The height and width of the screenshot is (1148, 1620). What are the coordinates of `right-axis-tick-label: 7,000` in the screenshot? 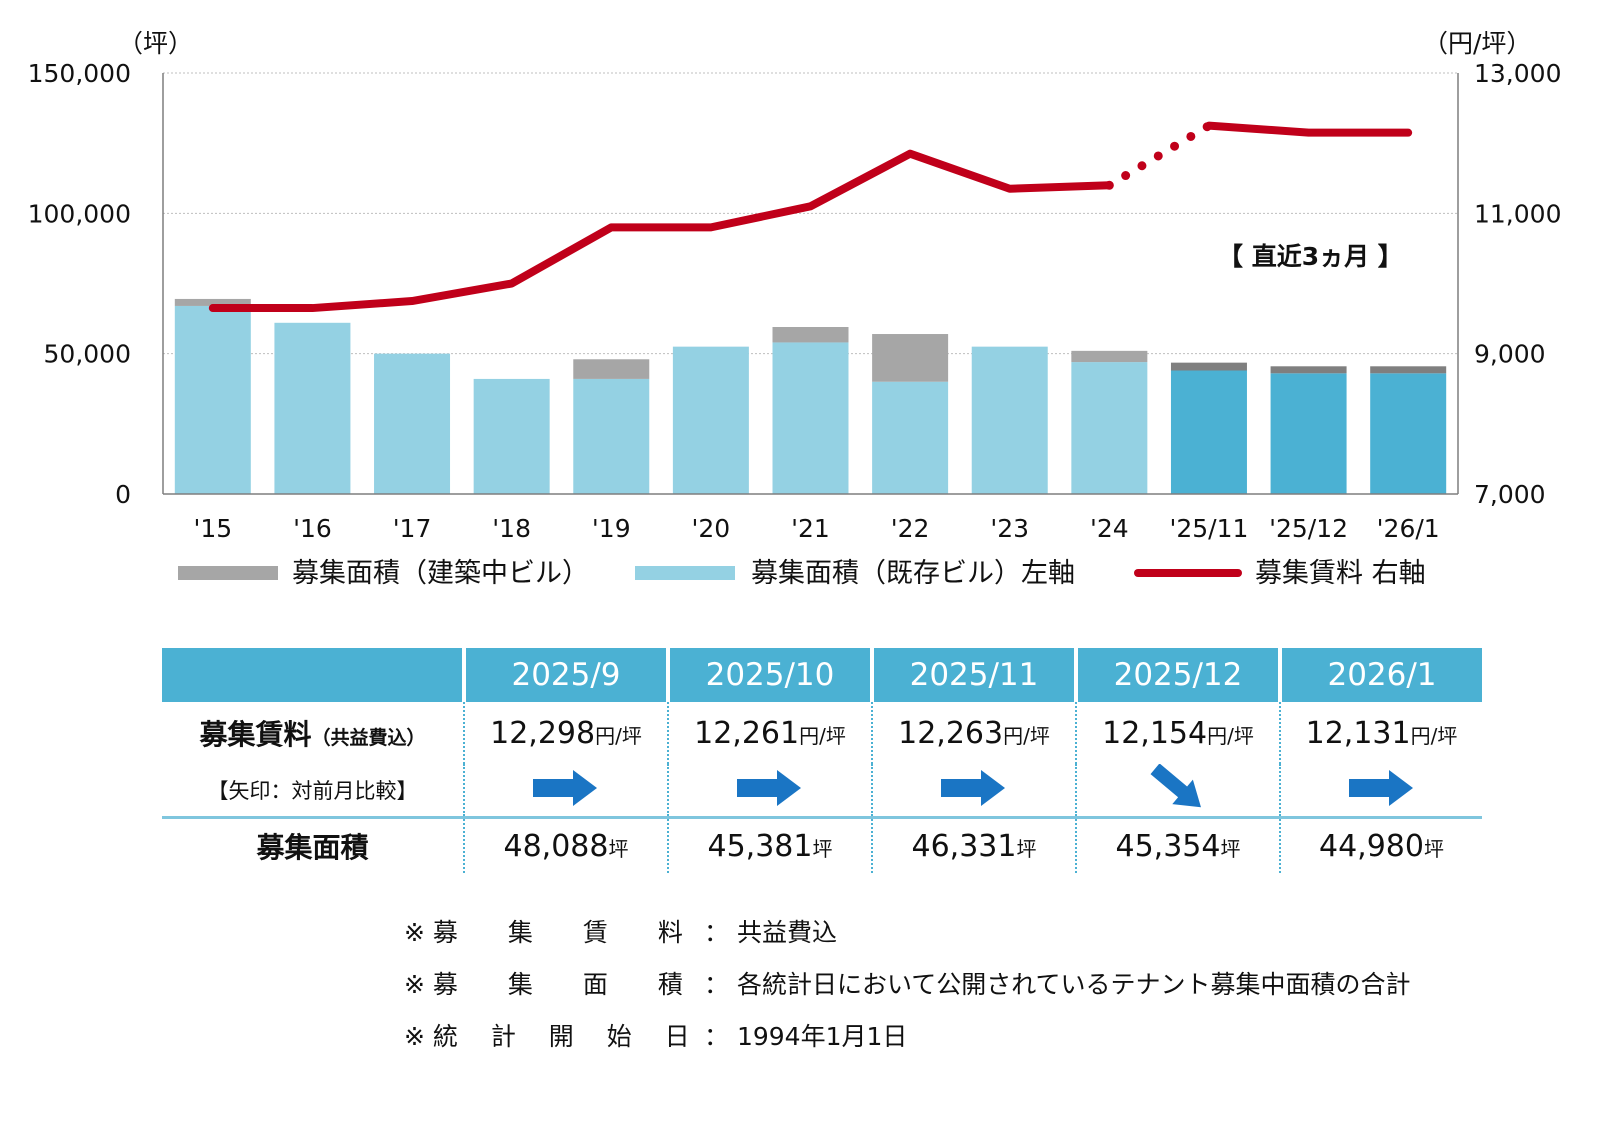 It's located at (1510, 494).